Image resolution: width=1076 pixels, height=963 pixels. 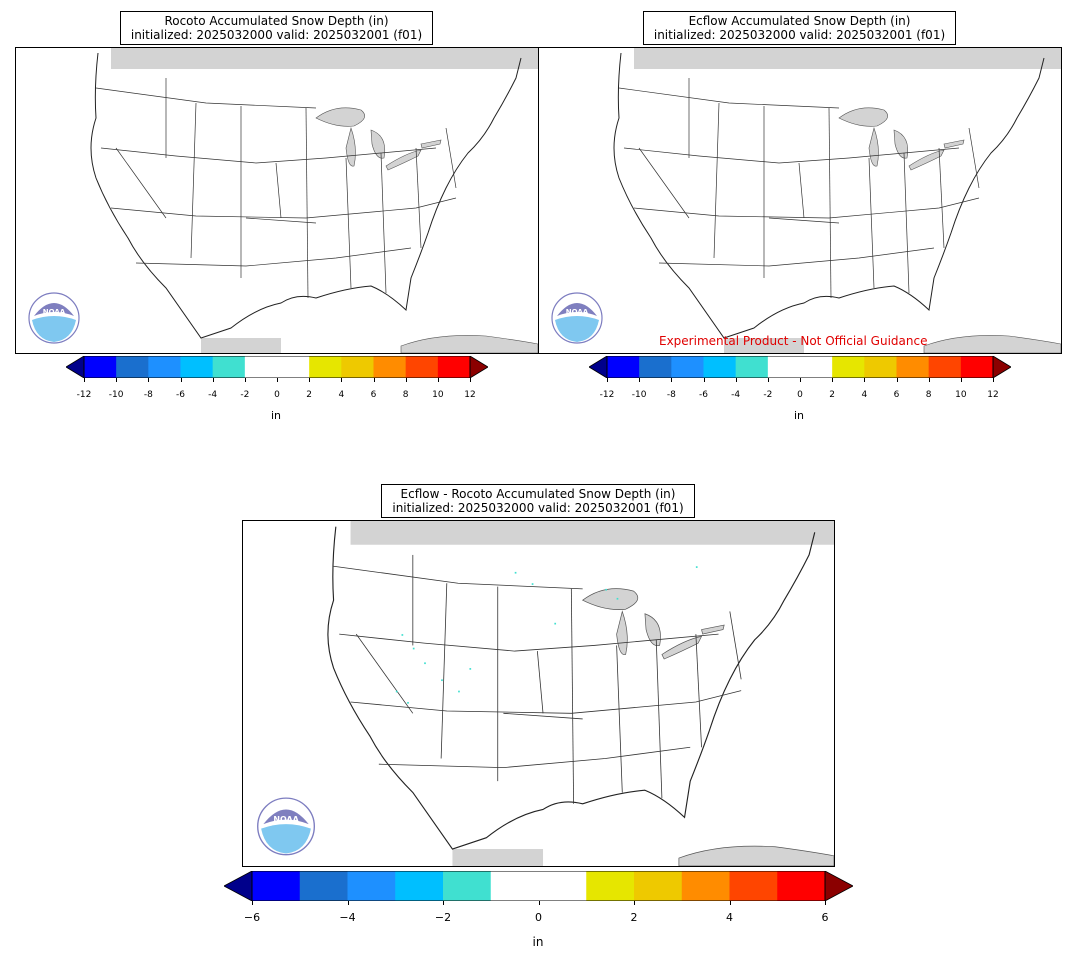 I want to click on panel2-title-line1: Ecflow Accumulated Snow Depth (in), so click(x=799, y=21).